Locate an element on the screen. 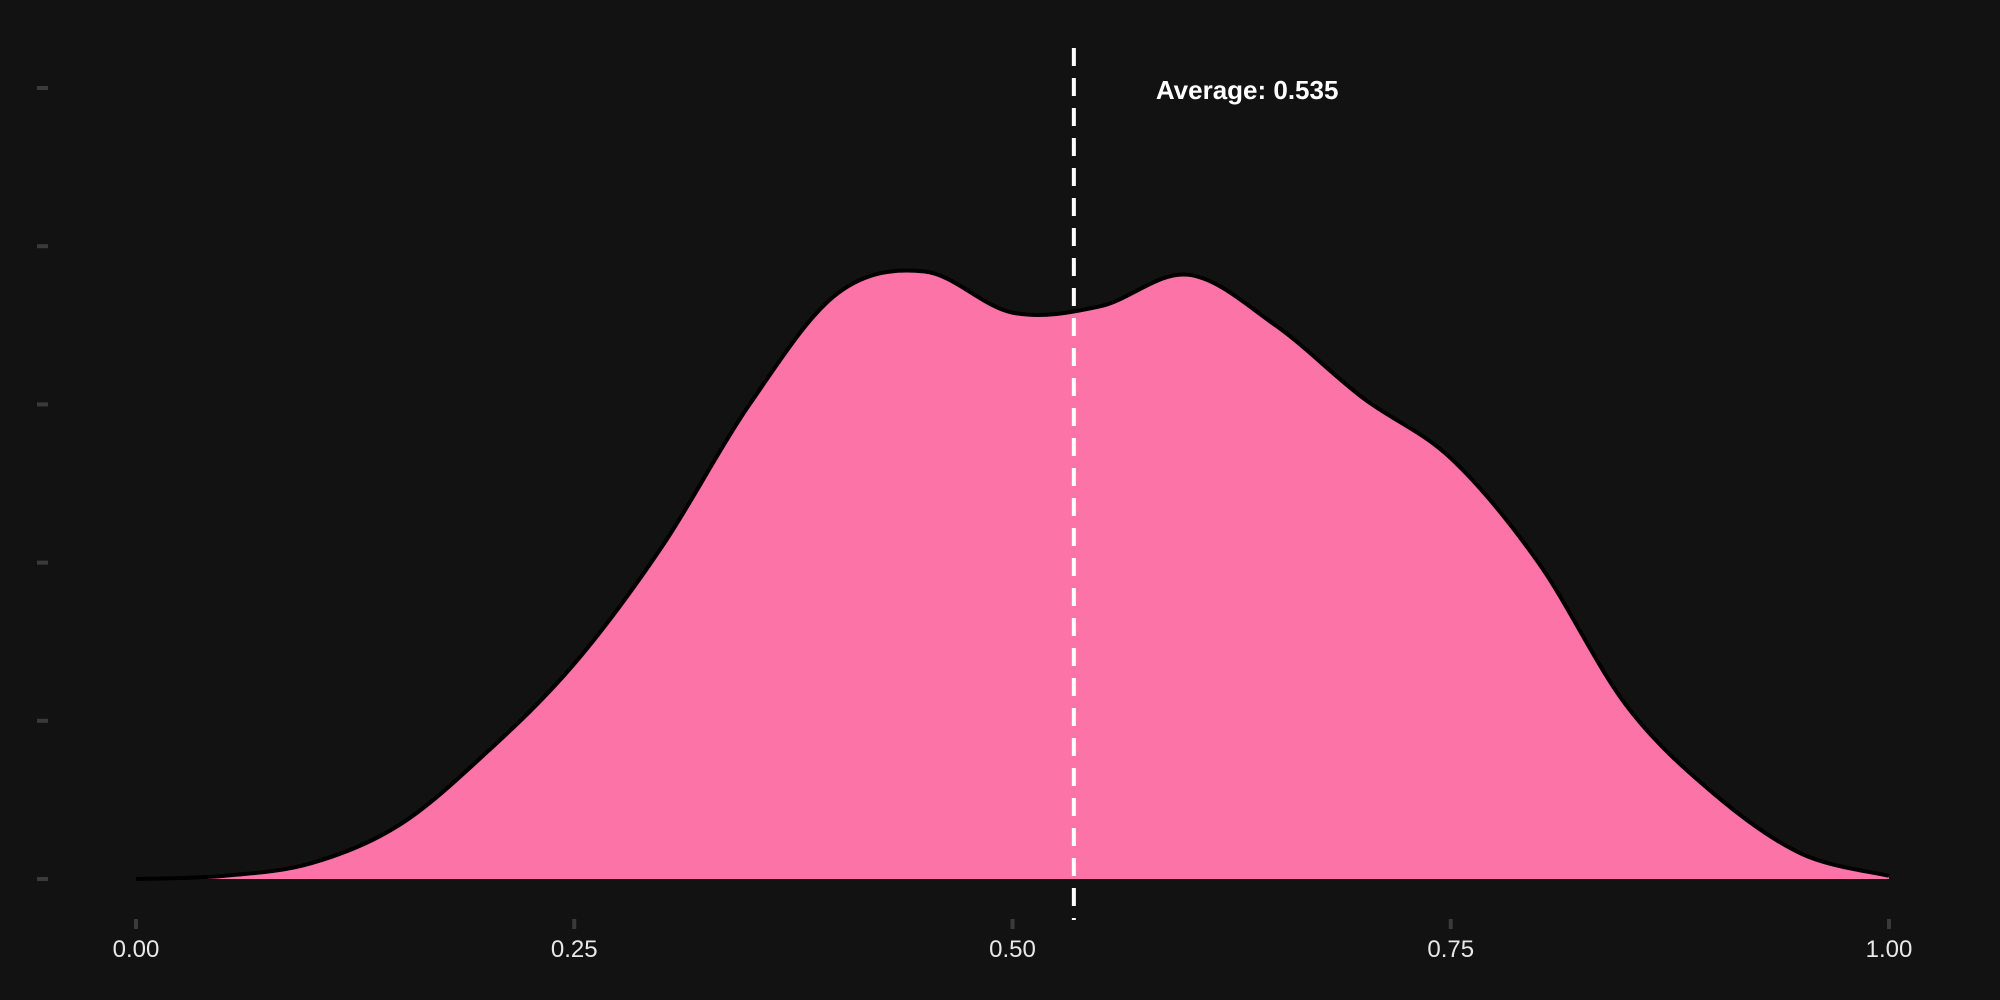 This screenshot has width=2000, height=1000. x-tick-label: 0.25 is located at coordinates (574, 949).